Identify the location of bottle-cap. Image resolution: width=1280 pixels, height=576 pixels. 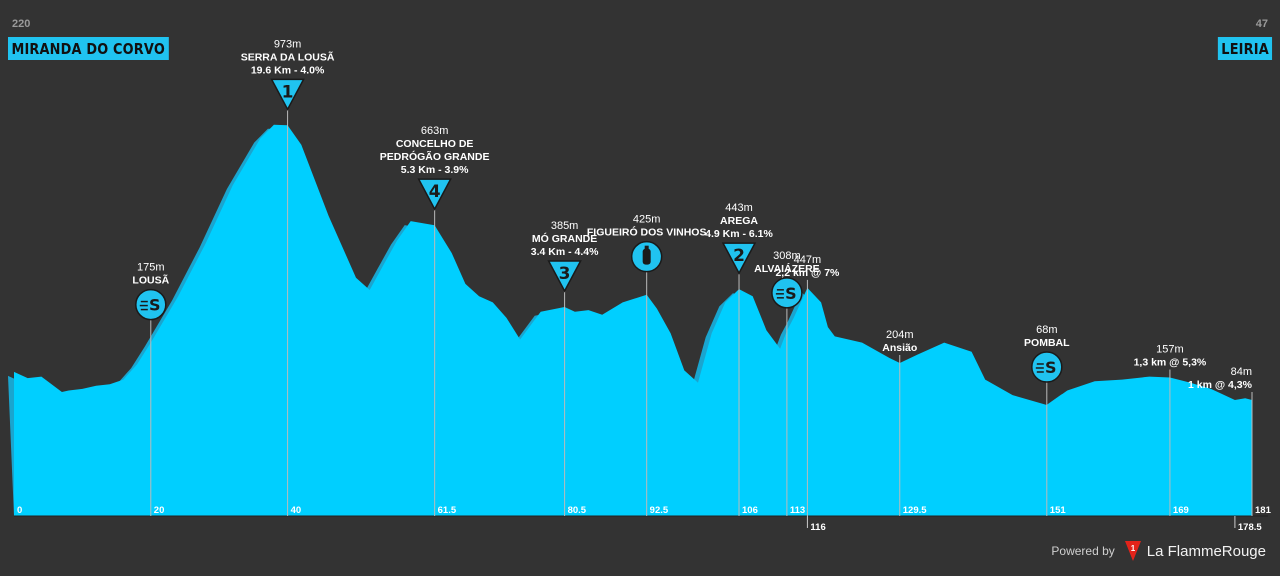
(646, 247).